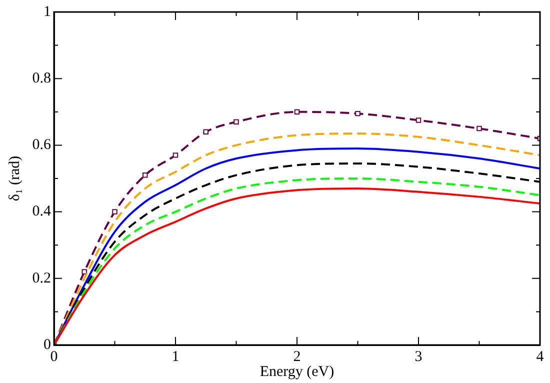 The height and width of the screenshot is (383, 550). I want to click on y-axis-title: δ₁ (rad), so click(14, 179).